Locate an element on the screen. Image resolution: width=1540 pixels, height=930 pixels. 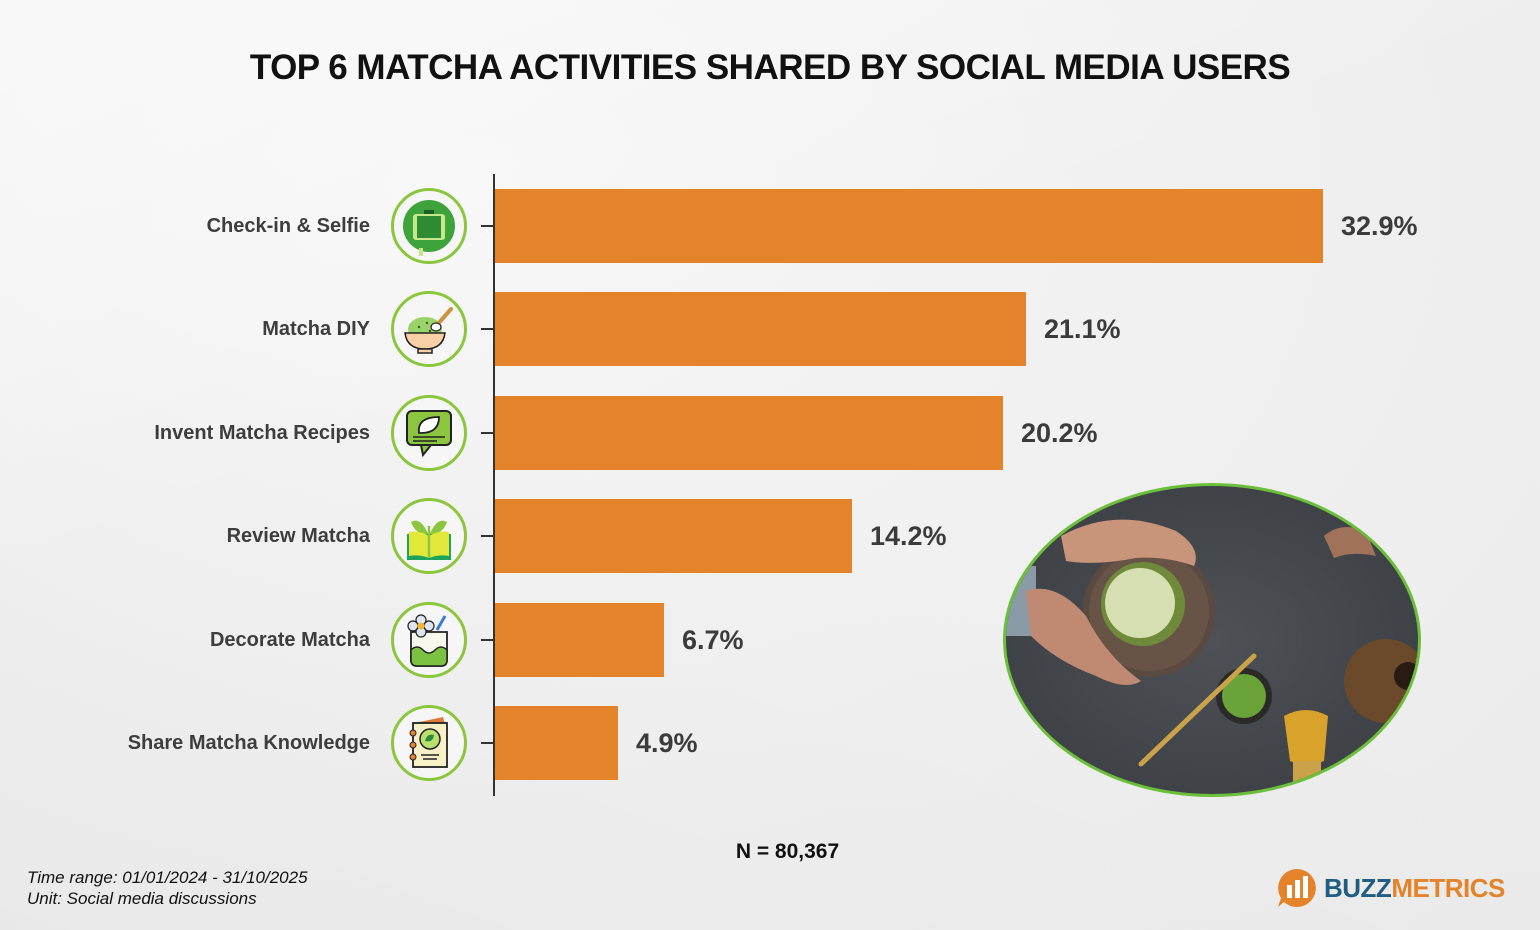
logo-text-metrics: METRICS is located at coordinates (1448, 887).